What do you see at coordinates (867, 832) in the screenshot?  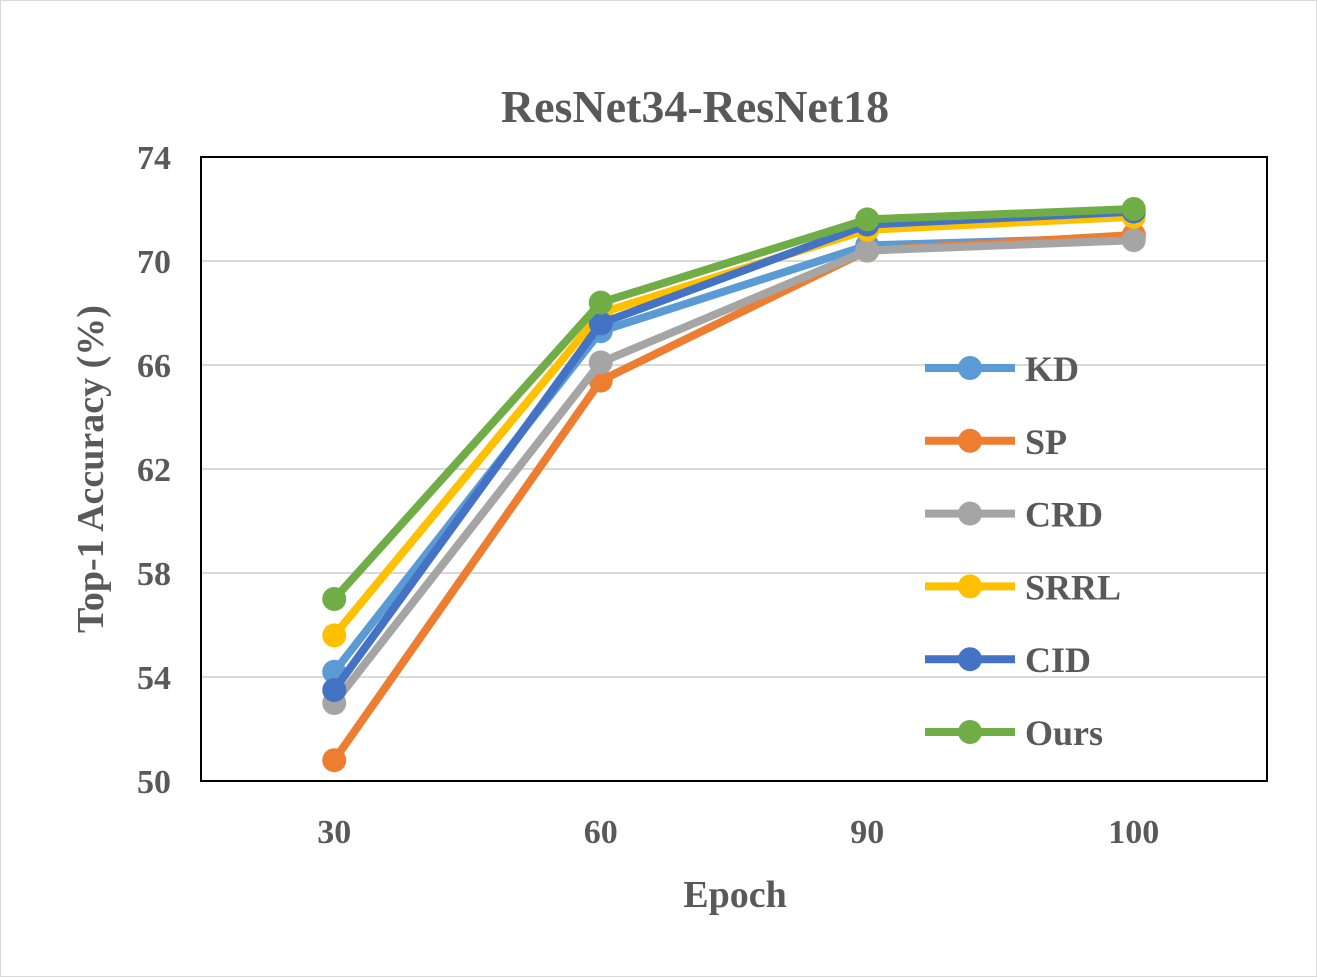 I see `x-tick-label: 90` at bounding box center [867, 832].